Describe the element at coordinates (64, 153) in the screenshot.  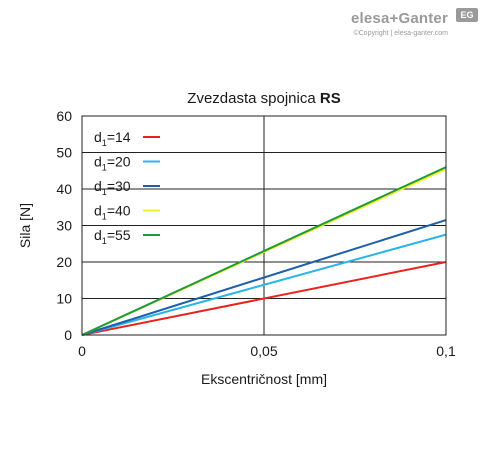
I see `y-tick-label: 50` at that location.